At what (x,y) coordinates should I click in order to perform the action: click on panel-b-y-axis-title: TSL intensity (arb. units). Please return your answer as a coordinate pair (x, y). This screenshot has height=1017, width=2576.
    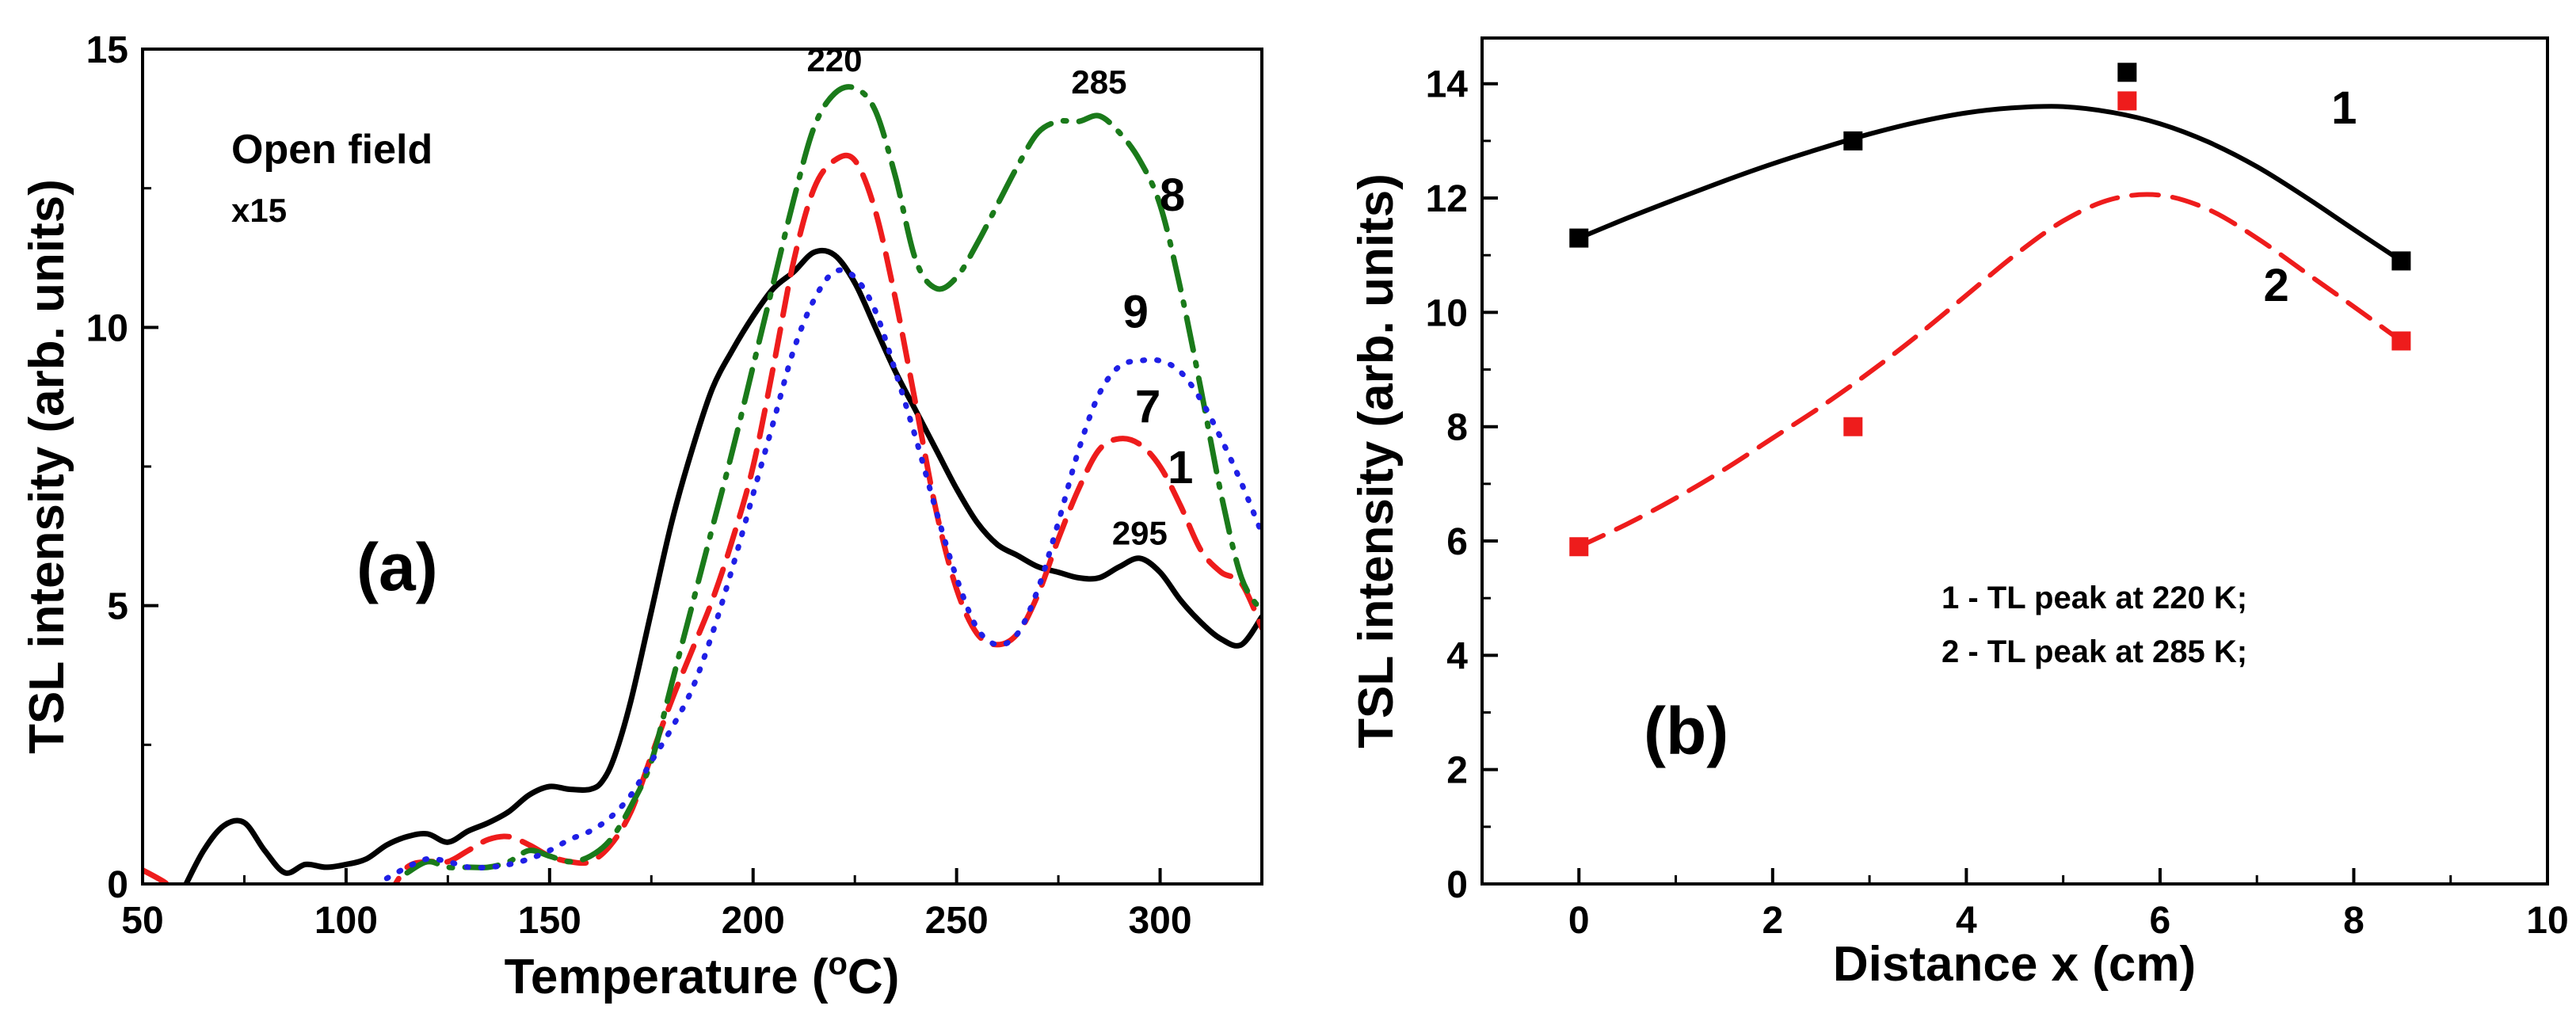
    Looking at the image, I should click on (1376, 460).